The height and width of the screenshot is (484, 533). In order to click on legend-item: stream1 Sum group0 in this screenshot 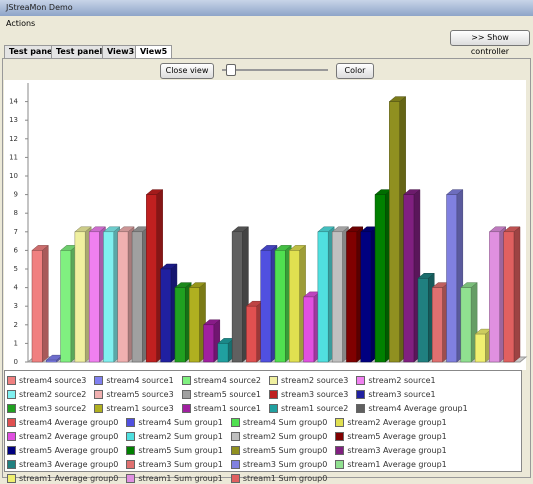, I will do `click(279, 478)`.